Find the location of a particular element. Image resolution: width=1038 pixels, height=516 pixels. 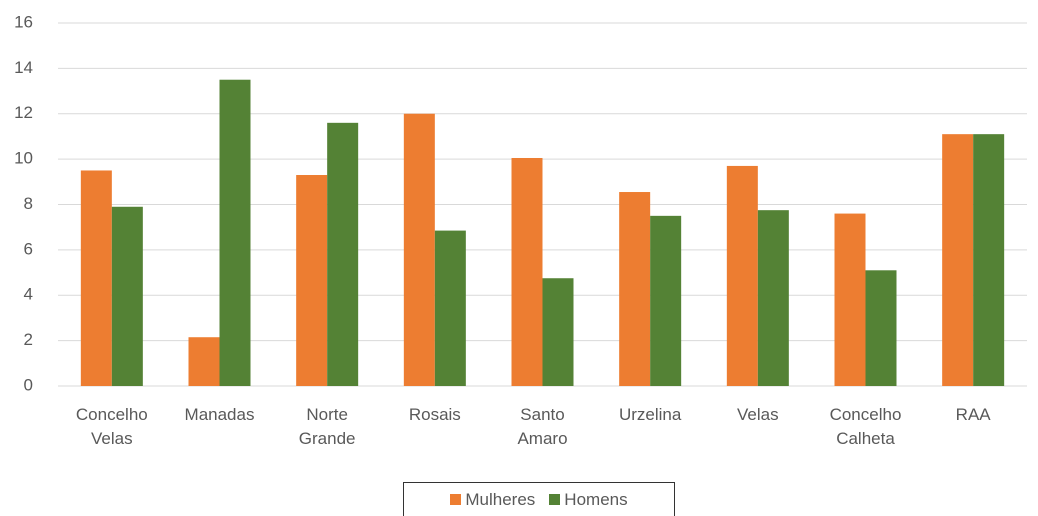

x-tick-label: Velas is located at coordinates (758, 414).